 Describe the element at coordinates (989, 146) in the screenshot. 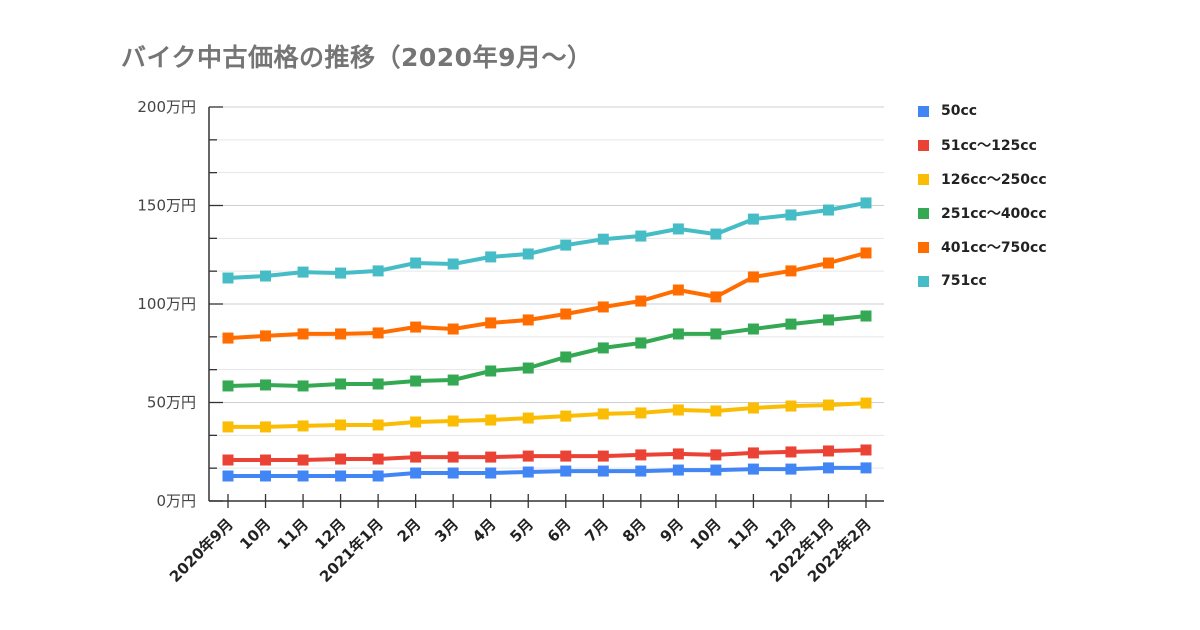

I see `legend-label: 51cc〜125cc` at that location.